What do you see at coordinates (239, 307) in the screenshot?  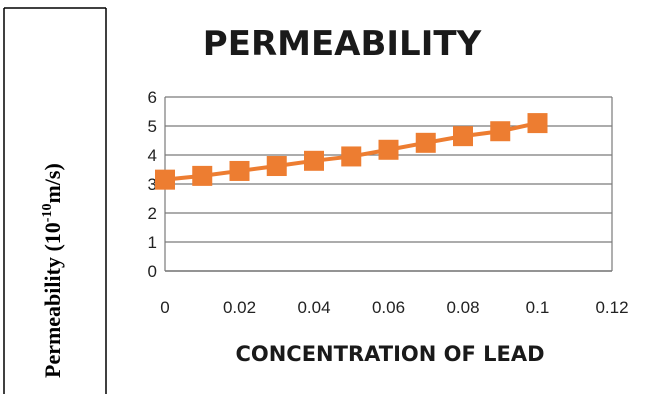 I see `x-tick-label: 0.02` at bounding box center [239, 307].